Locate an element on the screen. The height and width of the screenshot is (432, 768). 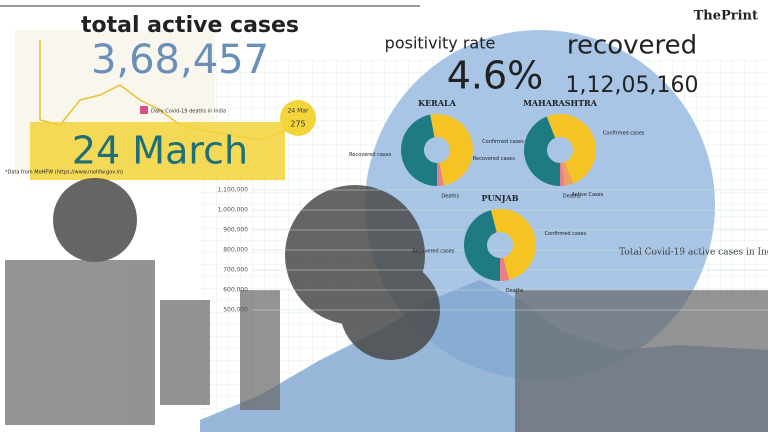
positivity-value: 4.6% is located at coordinates (495, 76).